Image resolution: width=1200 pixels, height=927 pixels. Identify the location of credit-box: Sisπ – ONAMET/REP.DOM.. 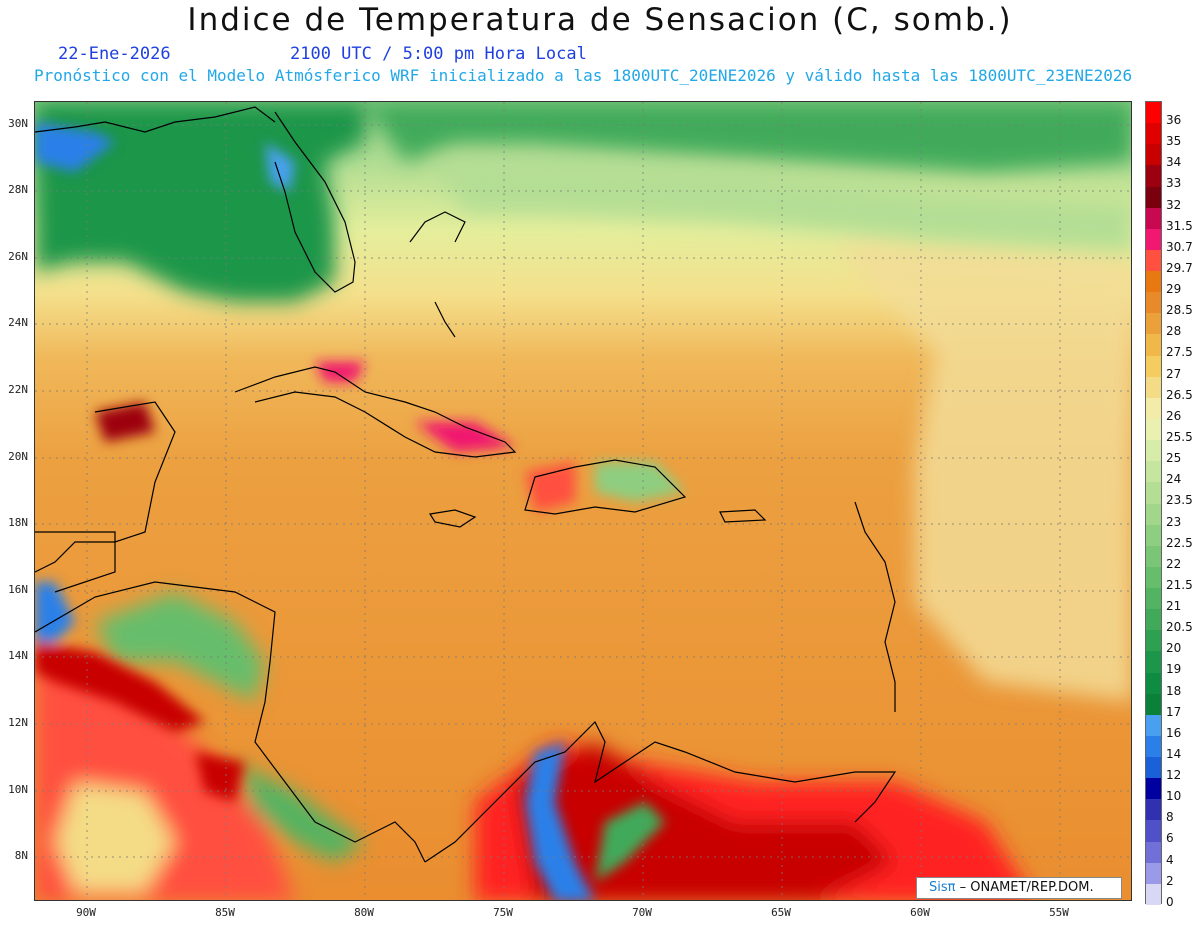
(1019, 888).